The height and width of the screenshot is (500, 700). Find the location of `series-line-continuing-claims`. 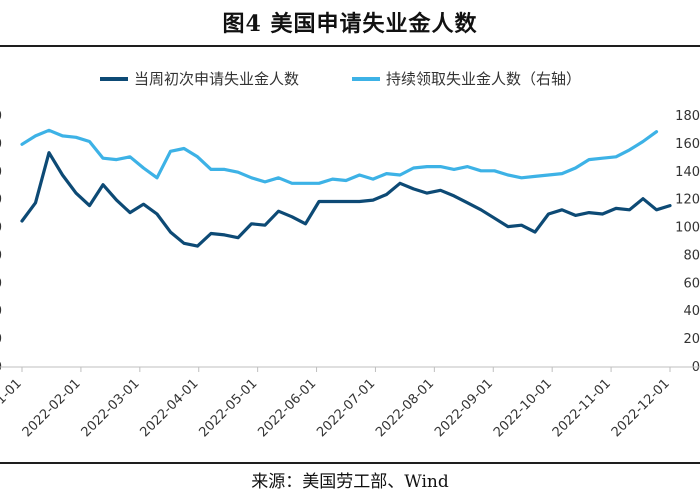

series-line-continuing-claims is located at coordinates (339, 156).